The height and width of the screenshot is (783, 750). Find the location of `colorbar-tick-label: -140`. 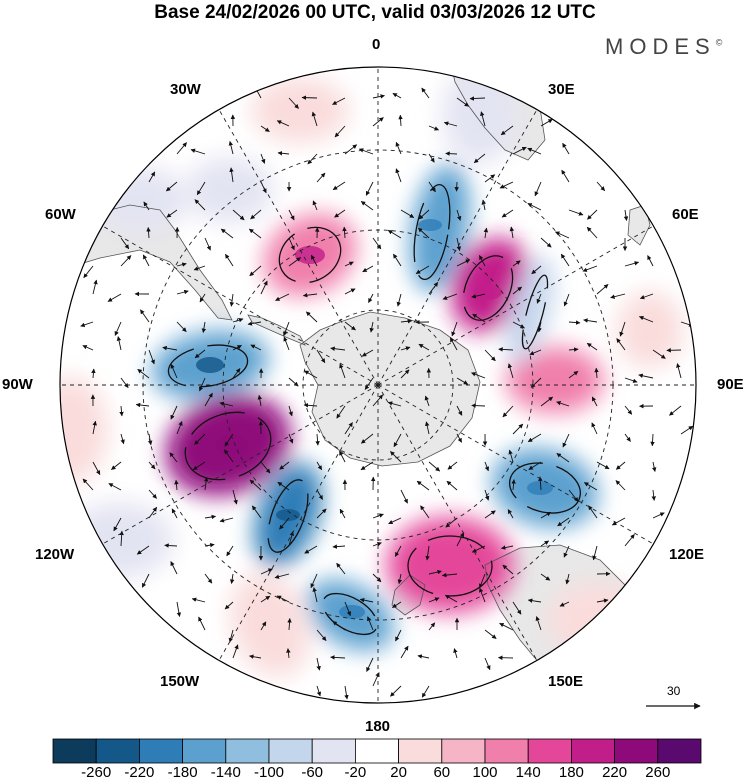

colorbar-tick-label: -140 is located at coordinates (225, 772).